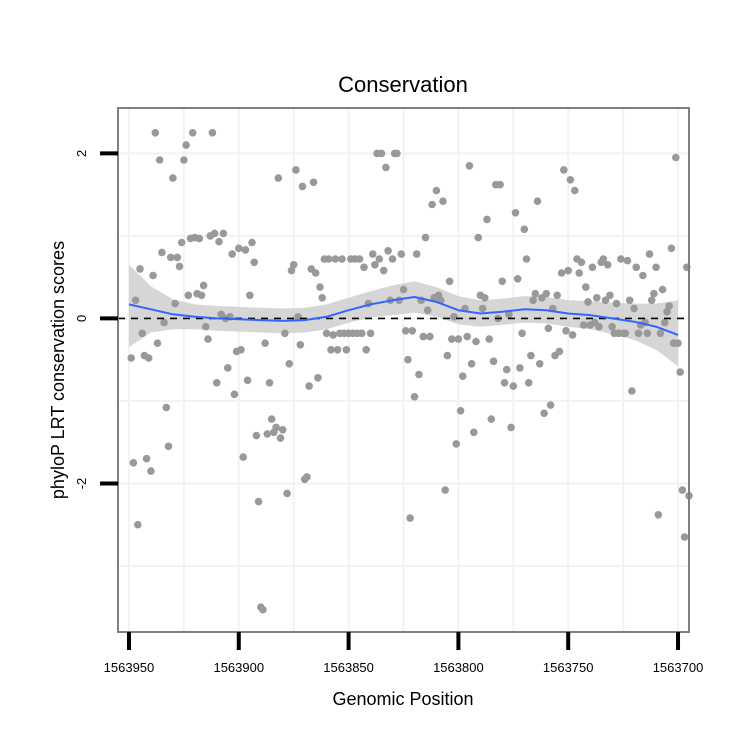 This screenshot has width=750, height=750. Describe the element at coordinates (458, 667) in the screenshot. I see `x-tick-label: 1563800` at that location.